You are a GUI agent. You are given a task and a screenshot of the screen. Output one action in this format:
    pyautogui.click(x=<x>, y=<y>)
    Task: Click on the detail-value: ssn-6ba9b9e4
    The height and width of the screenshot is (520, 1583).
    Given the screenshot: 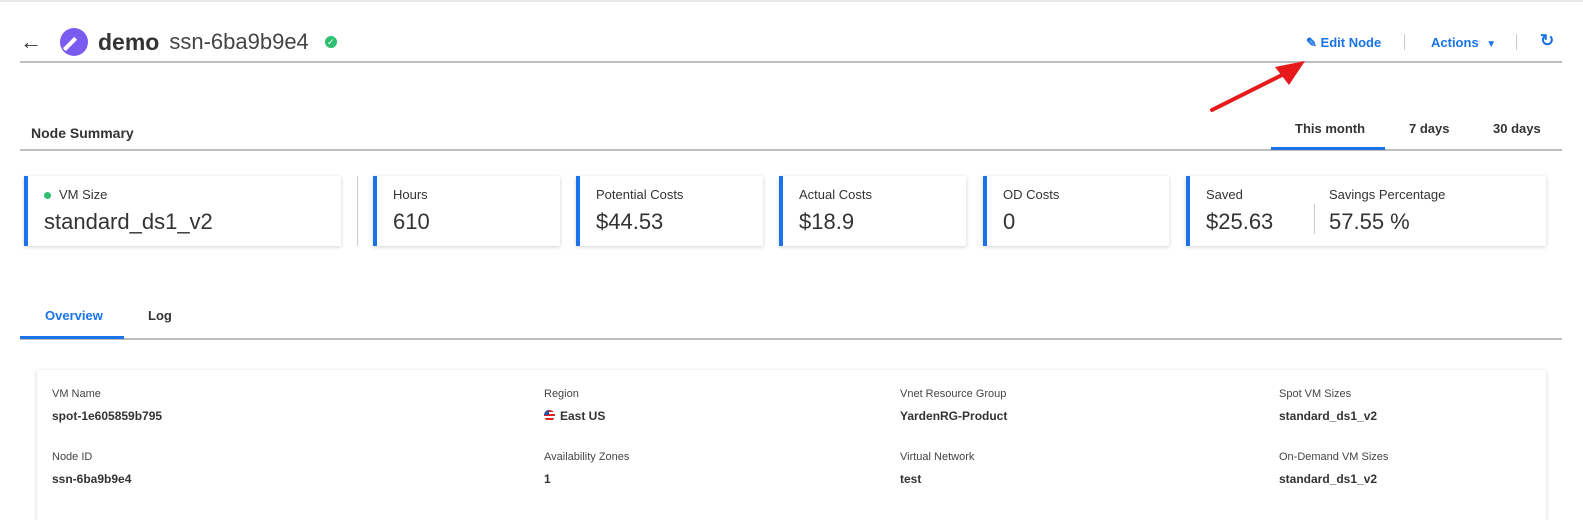 What is the action you would take?
    pyautogui.click(x=92, y=479)
    